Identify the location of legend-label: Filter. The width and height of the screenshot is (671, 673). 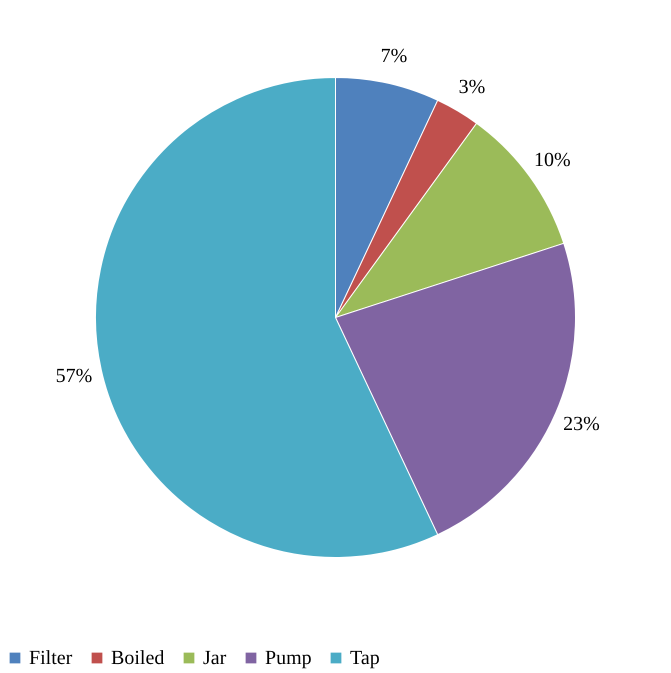
(51, 658).